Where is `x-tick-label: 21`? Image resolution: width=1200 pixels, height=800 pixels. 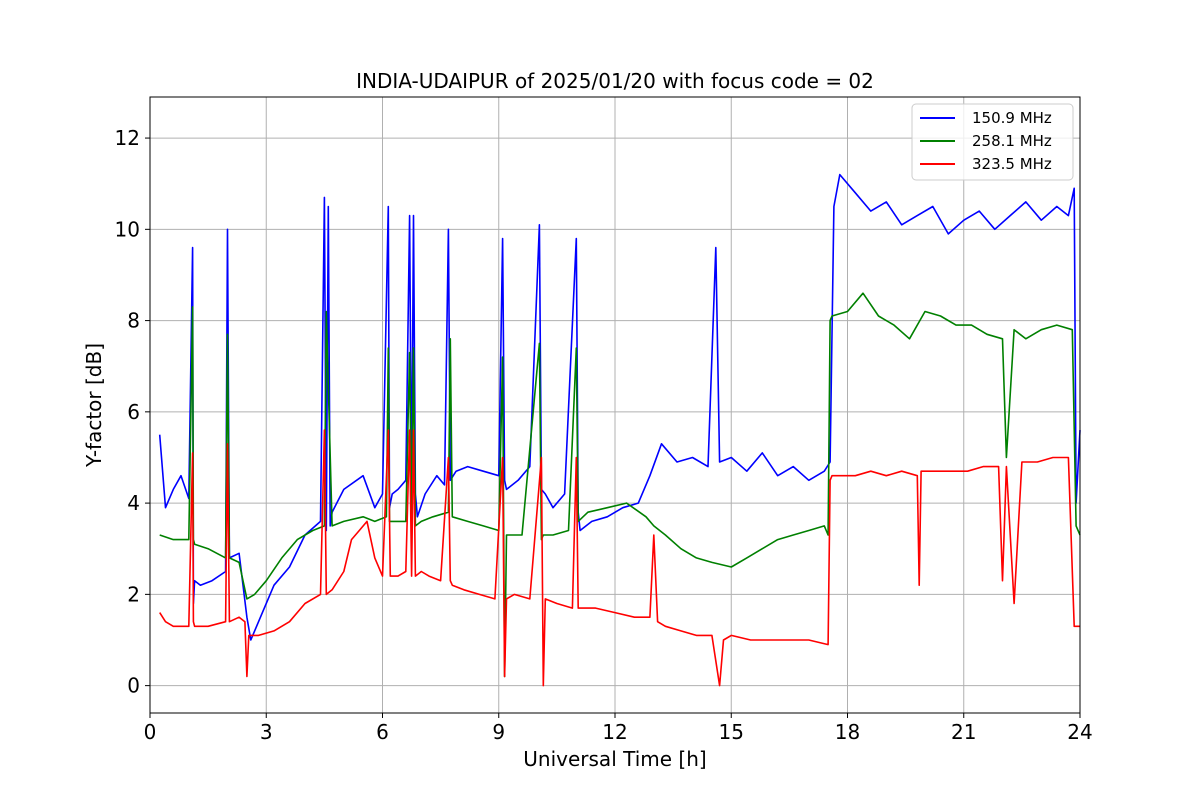
x-tick-label: 21 is located at coordinates (963, 732).